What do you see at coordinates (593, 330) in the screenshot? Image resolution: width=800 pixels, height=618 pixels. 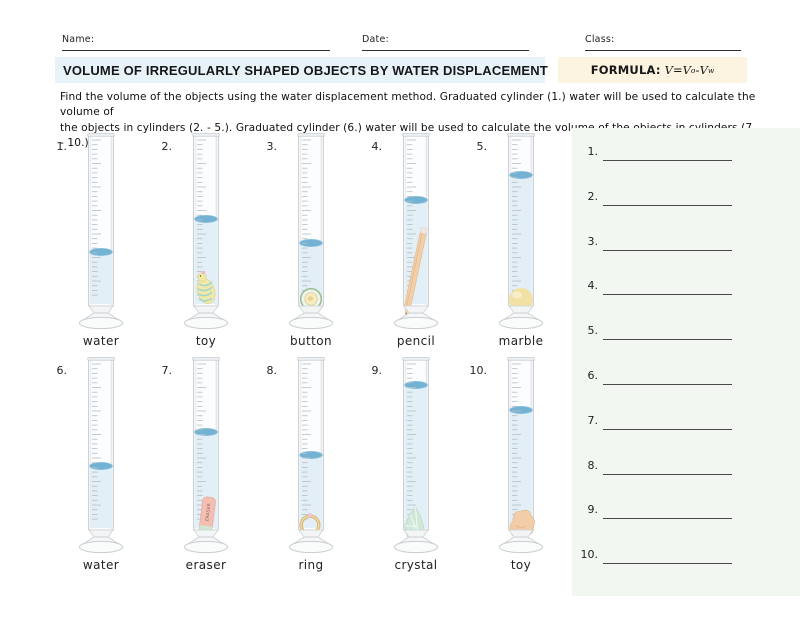 I see `answer-number-5: 5.` at bounding box center [593, 330].